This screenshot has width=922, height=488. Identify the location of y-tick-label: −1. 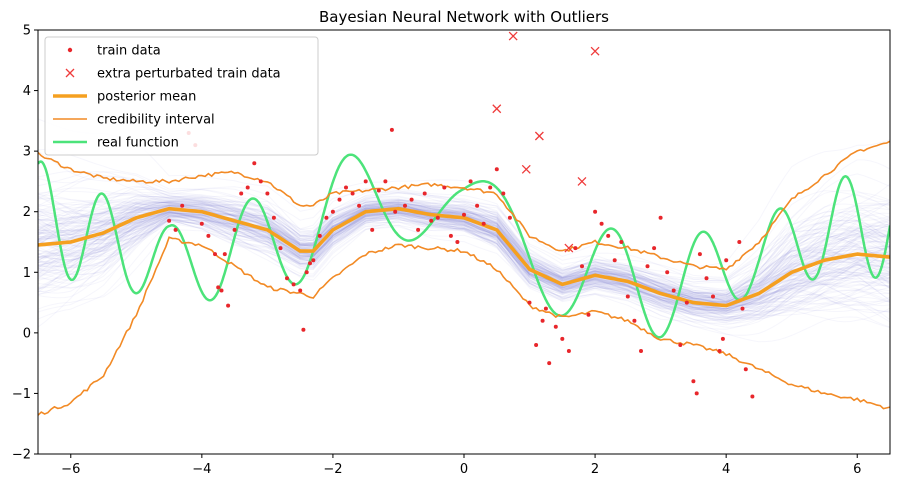
(21, 394).